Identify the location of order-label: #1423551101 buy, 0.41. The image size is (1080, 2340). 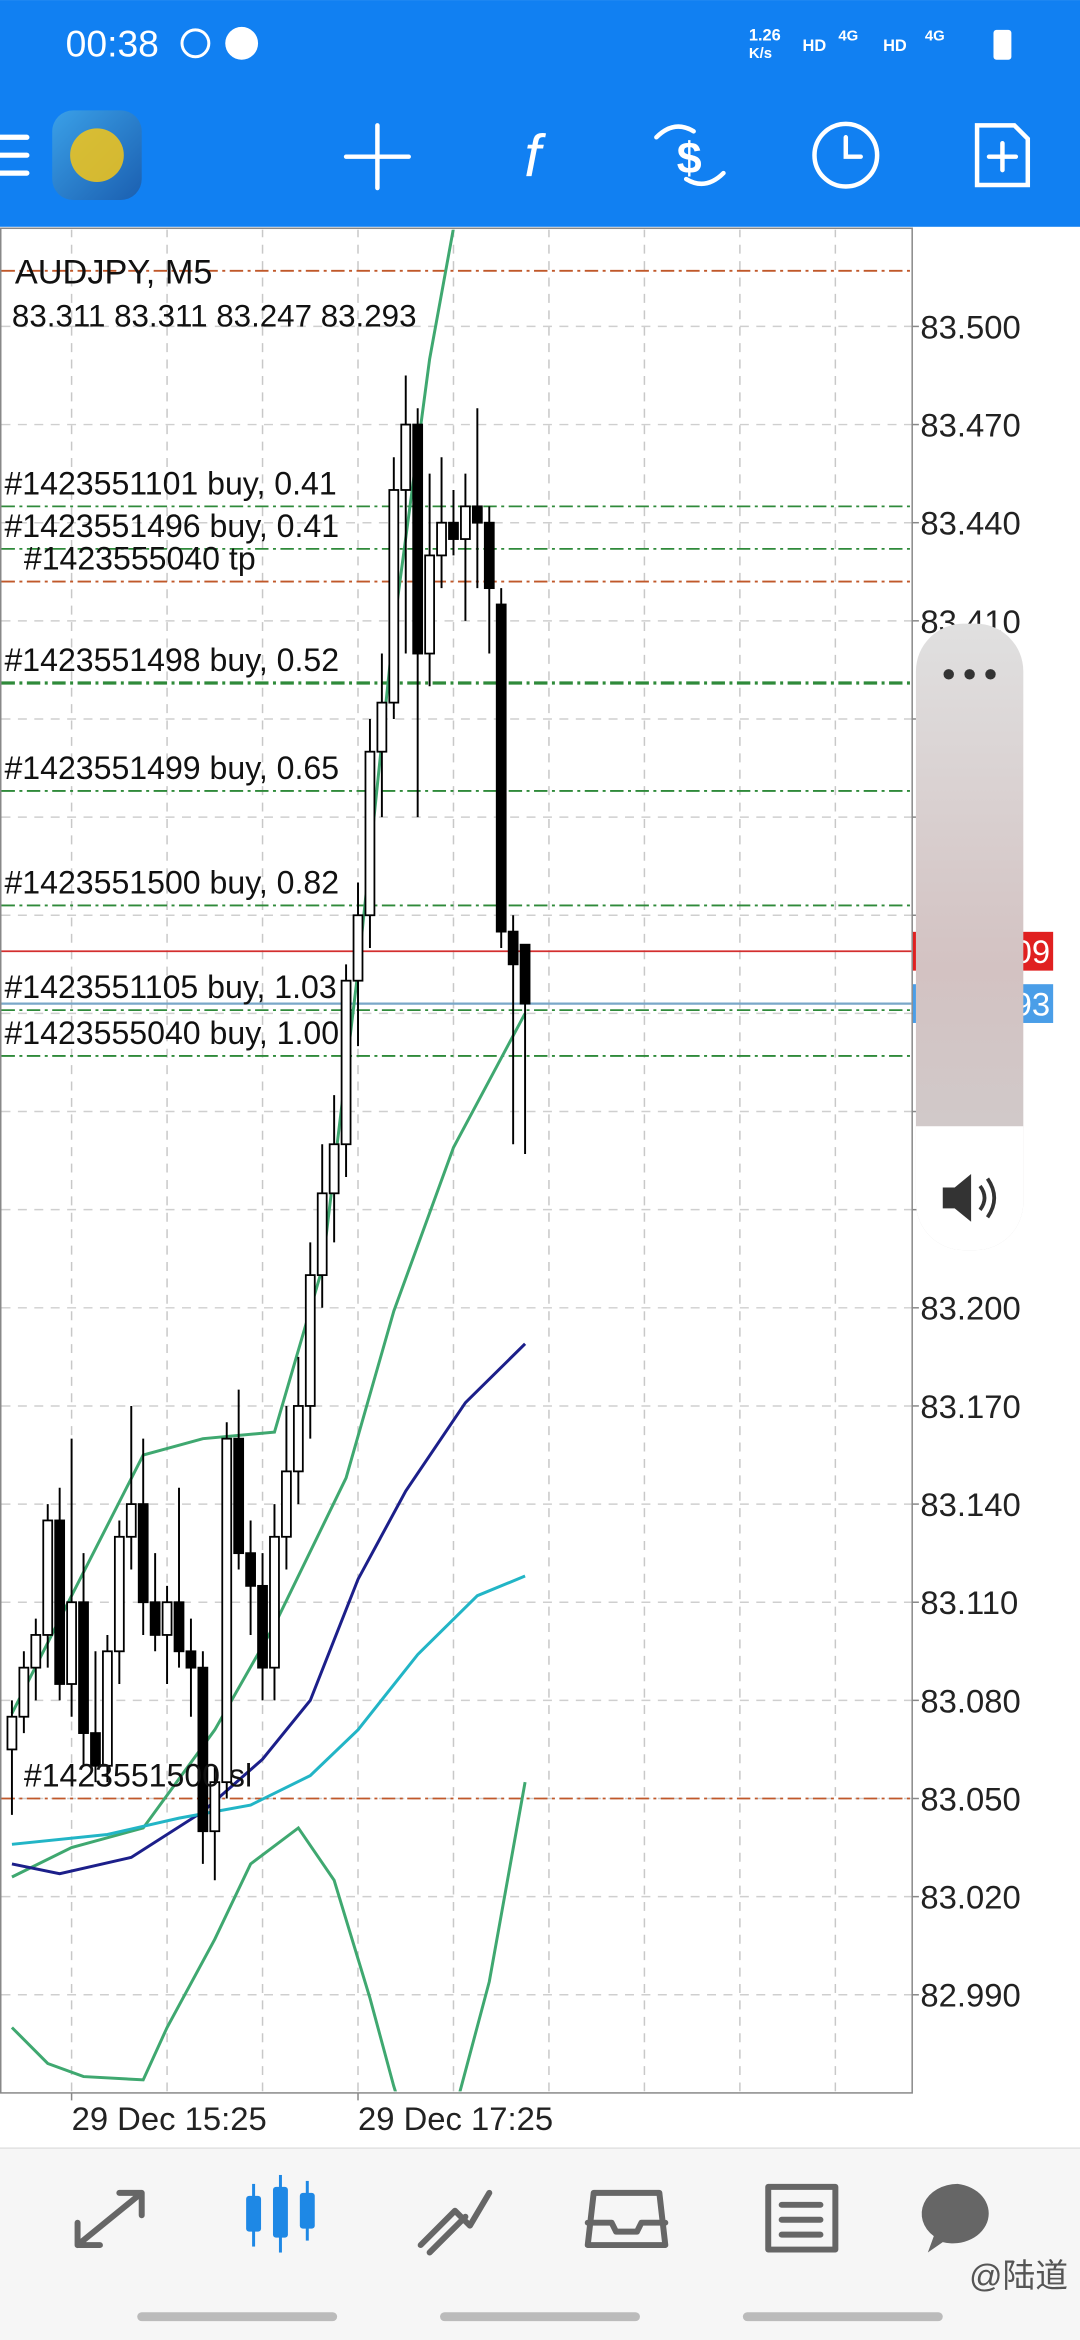
(170, 483).